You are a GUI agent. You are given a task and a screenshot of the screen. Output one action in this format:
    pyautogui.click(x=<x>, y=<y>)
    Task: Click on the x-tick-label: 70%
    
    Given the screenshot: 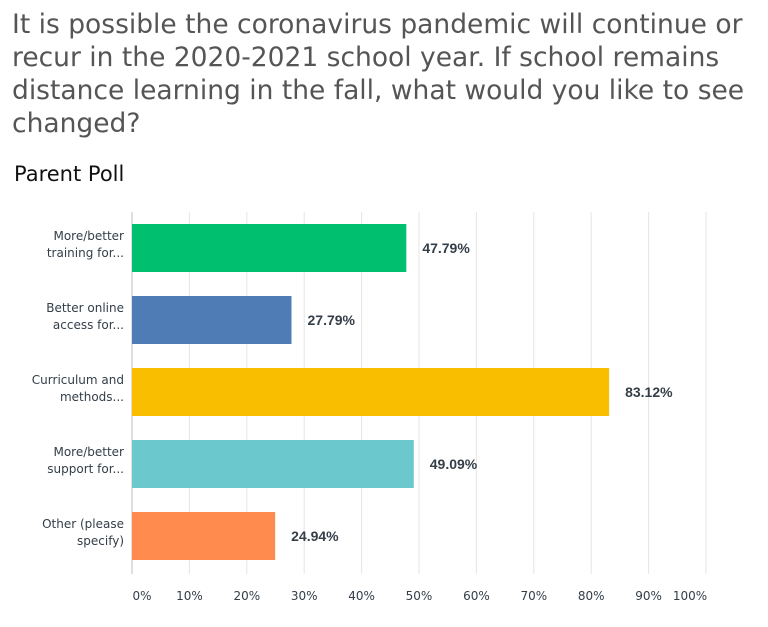 What is the action you would take?
    pyautogui.click(x=533, y=596)
    